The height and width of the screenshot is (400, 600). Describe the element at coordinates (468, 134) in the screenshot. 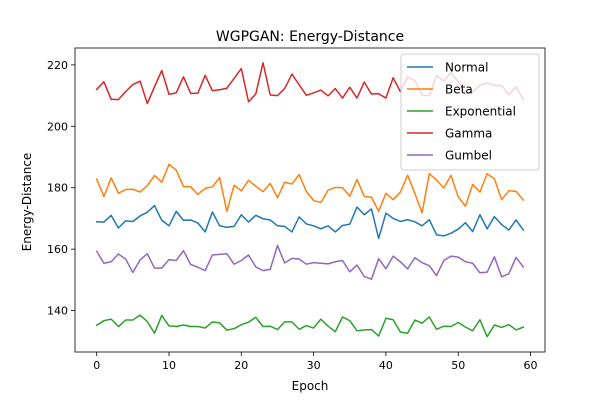

I see `legend-label-gamma: Gamma` at that location.